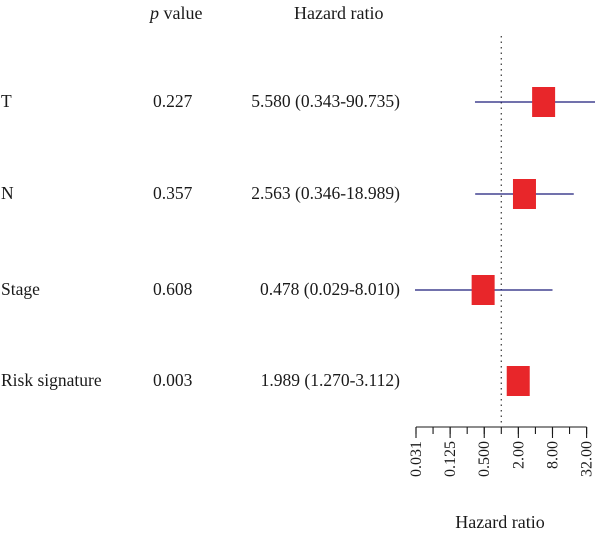 This screenshot has width=600, height=539. What do you see at coordinates (338, 13) in the screenshot?
I see `hazard-ratio-column-header: Hazard ratio` at bounding box center [338, 13].